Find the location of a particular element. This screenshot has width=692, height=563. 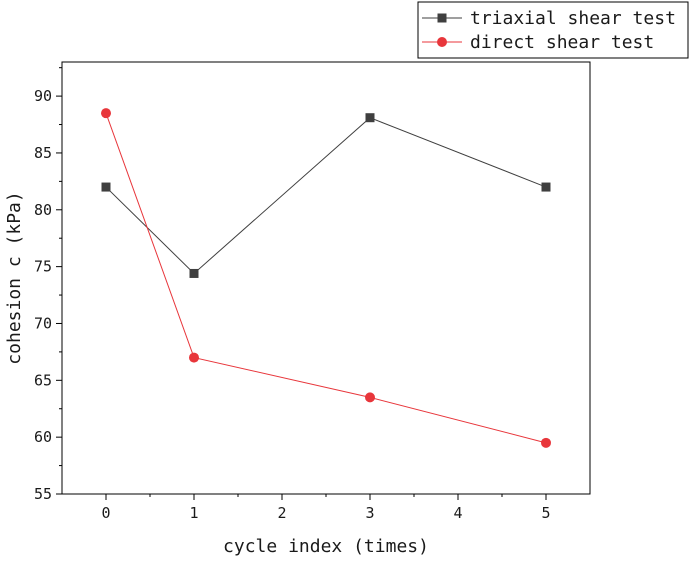

x-tick-label: 4 is located at coordinates (457, 513).